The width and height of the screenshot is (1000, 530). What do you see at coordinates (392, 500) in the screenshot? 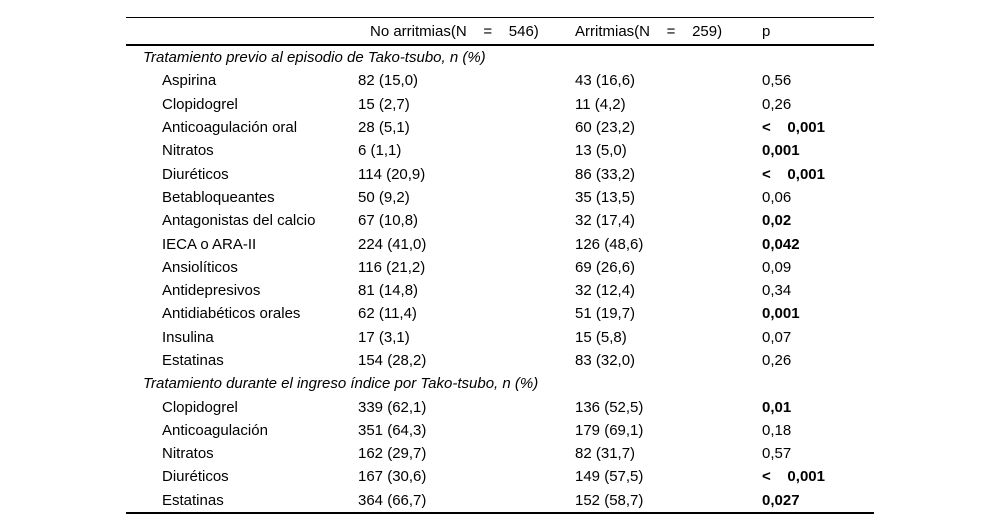
I see `no-arritmias-value: 364 (66,7)` at bounding box center [392, 500].